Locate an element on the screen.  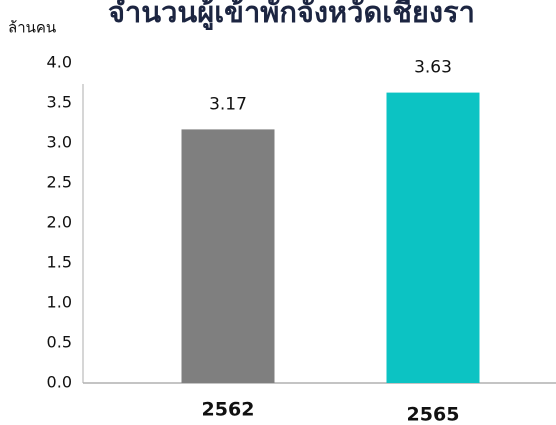
y-tick-label: 1.0 is located at coordinates (59, 302).